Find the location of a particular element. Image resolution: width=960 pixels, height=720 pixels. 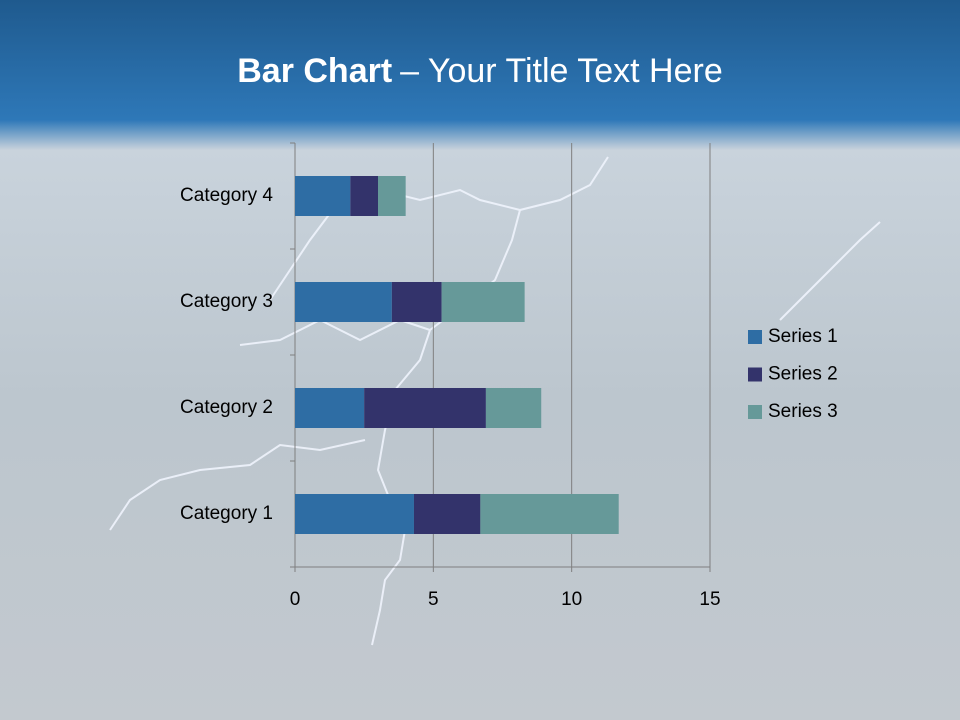

y-tick-label: Category 2 is located at coordinates (226, 407).